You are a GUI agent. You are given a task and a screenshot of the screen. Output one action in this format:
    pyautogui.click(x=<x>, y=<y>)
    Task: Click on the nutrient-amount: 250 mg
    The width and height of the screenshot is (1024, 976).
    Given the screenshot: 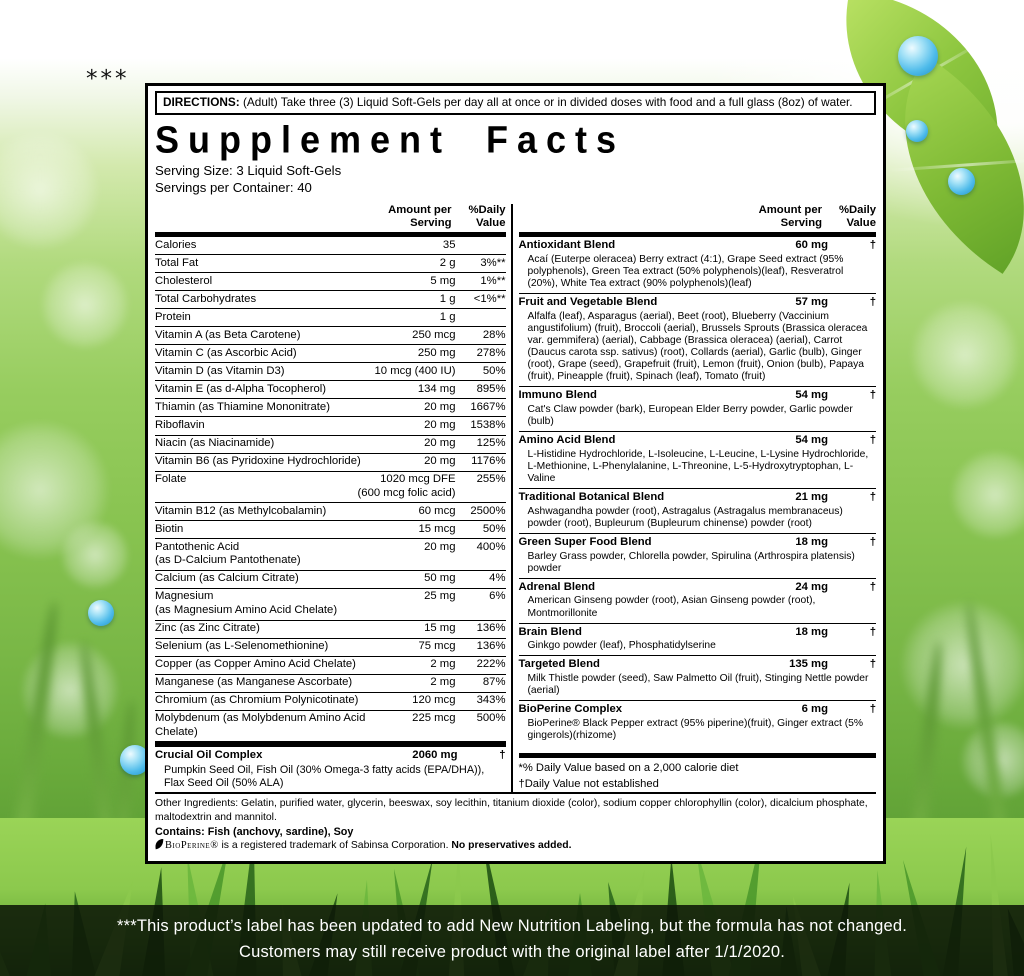 What is the action you would take?
    pyautogui.click(x=436, y=352)
    